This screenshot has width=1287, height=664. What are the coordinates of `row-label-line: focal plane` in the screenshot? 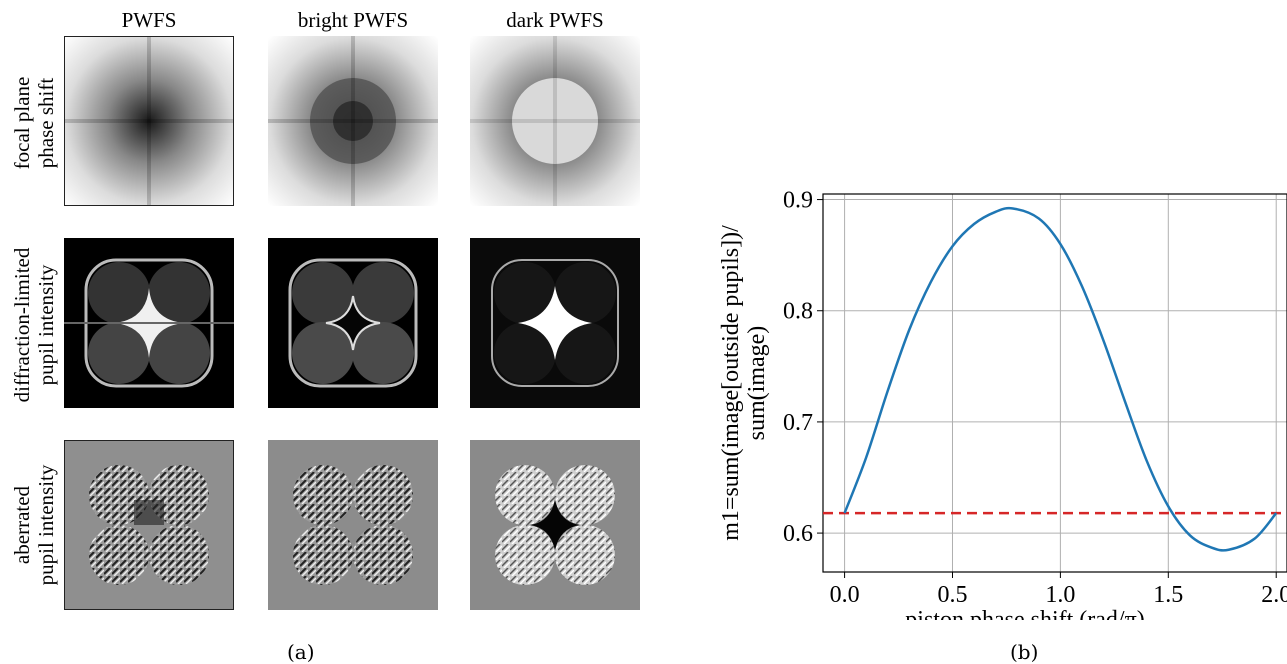 It's located at (22, 123).